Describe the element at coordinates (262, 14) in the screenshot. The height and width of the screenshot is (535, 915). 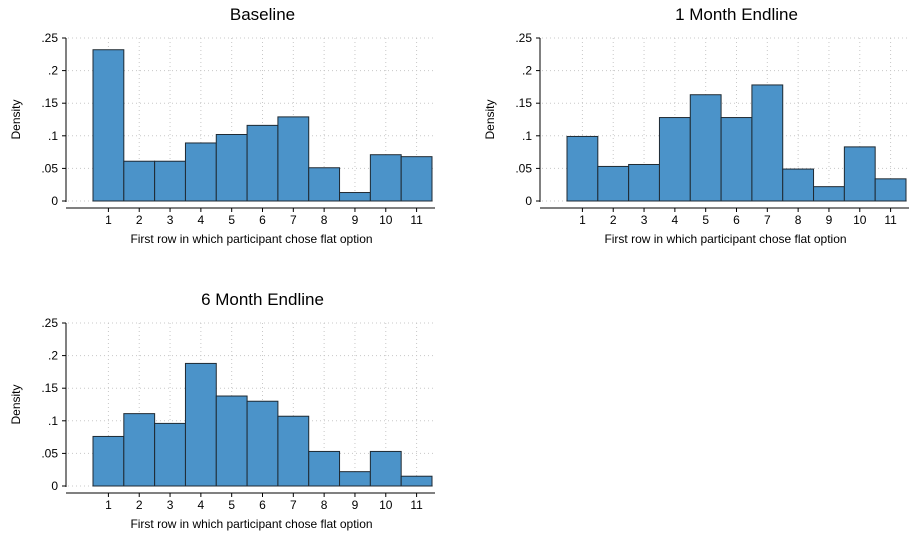
I see `chart-title: Baseline` at that location.